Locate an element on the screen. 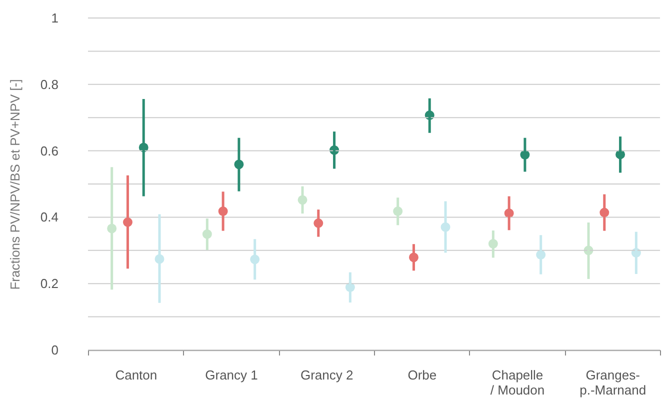 Image resolution: width=663 pixels, height=403 pixels. x-tick-label: Grancy 2 is located at coordinates (327, 375).